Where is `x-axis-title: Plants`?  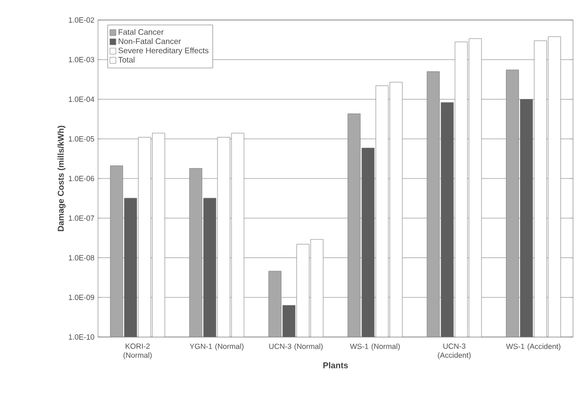
x-axis-title: Plants is located at coordinates (335, 365).